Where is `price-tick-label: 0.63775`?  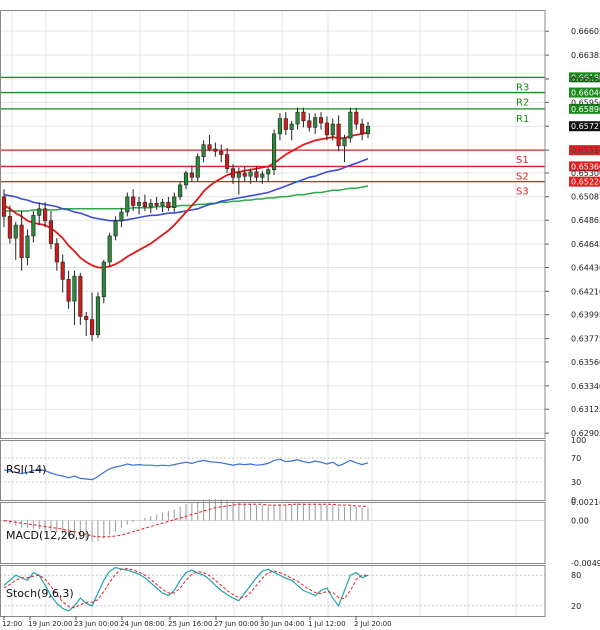
price-tick-label: 0.63775 is located at coordinates (585, 339).